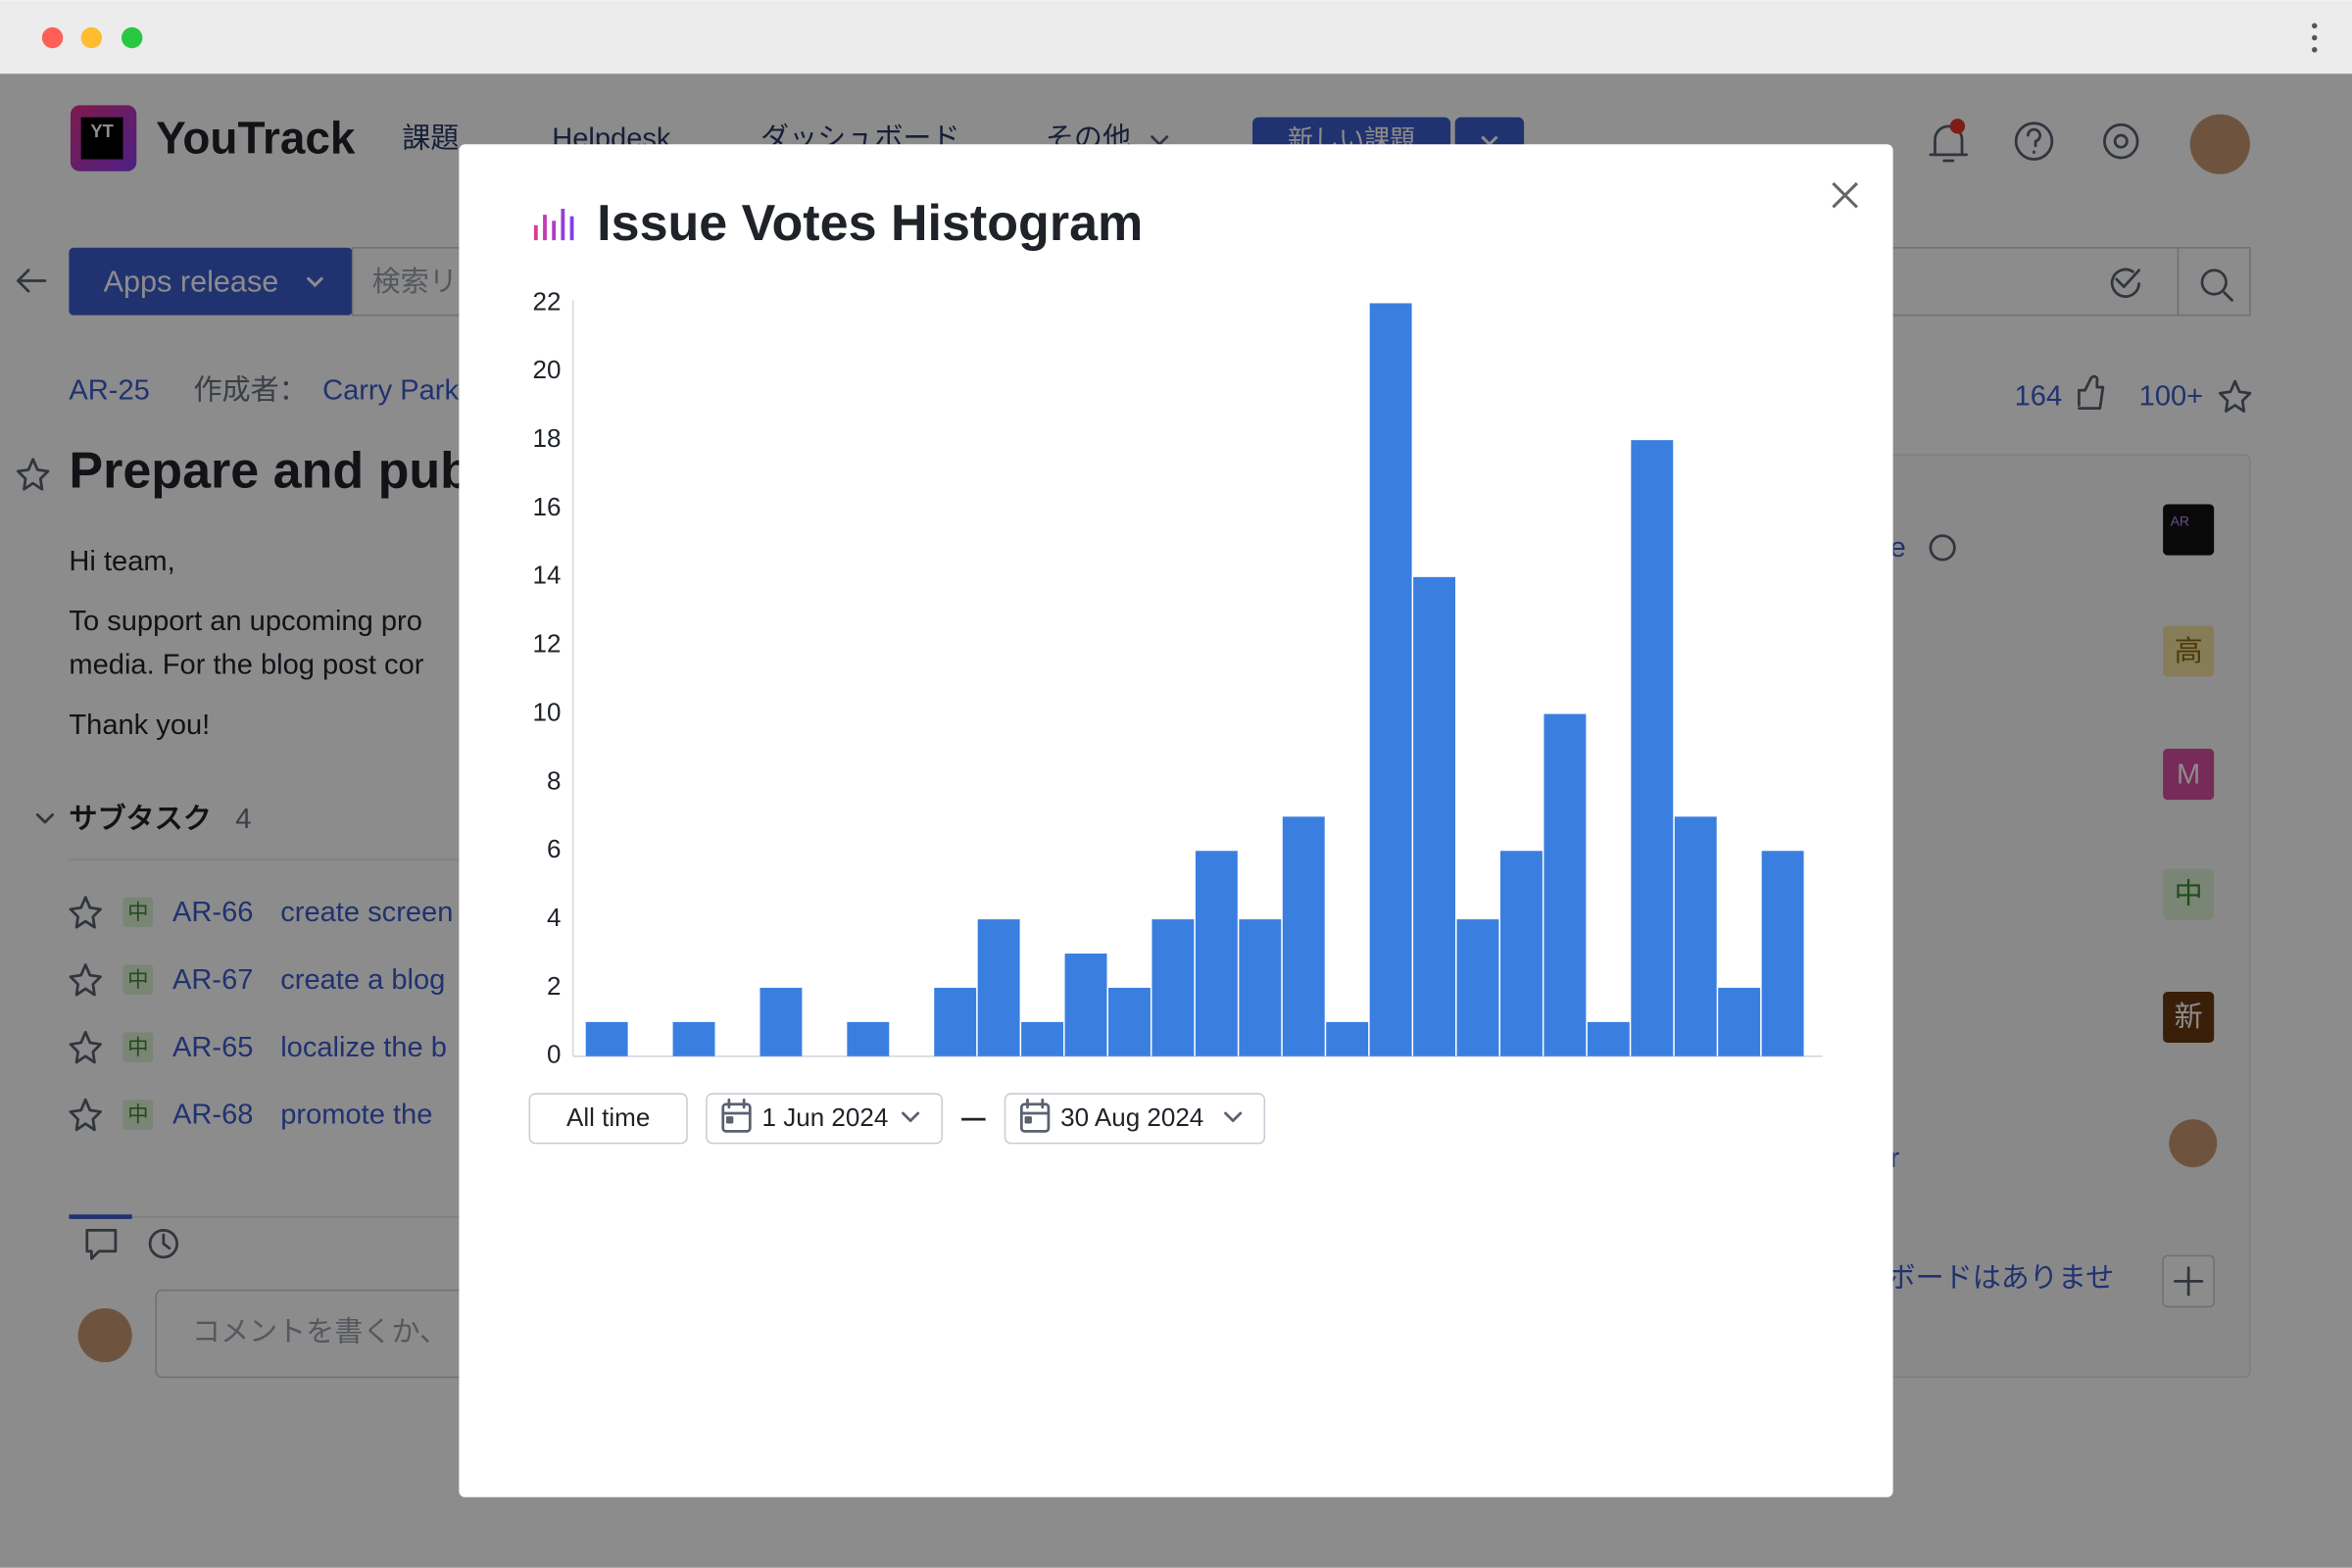 This screenshot has width=2352, height=1568. Describe the element at coordinates (390, 390) in the screenshot. I see `author: Carry Park` at that location.